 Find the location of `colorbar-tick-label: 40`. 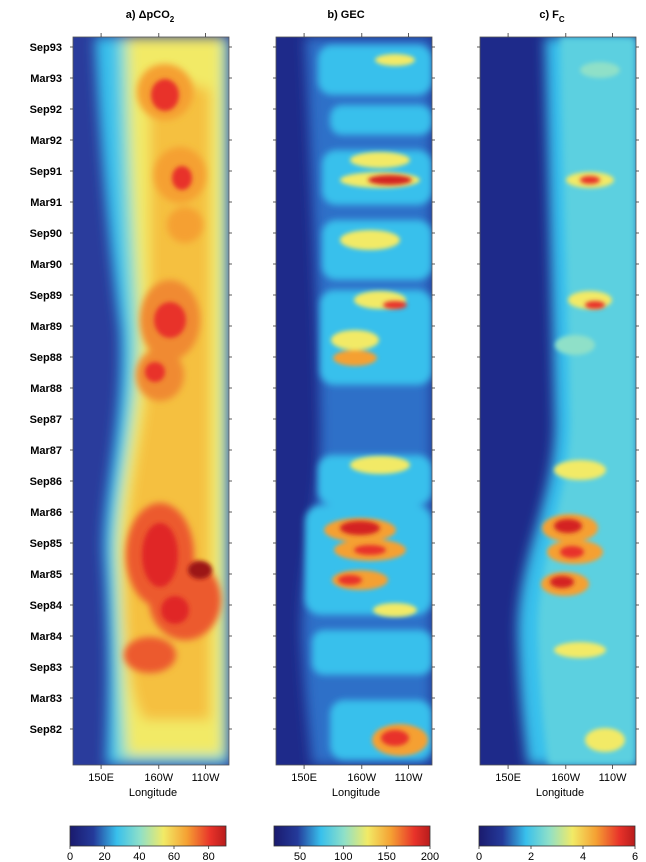

colorbar-tick-label: 40 is located at coordinates (139, 856).